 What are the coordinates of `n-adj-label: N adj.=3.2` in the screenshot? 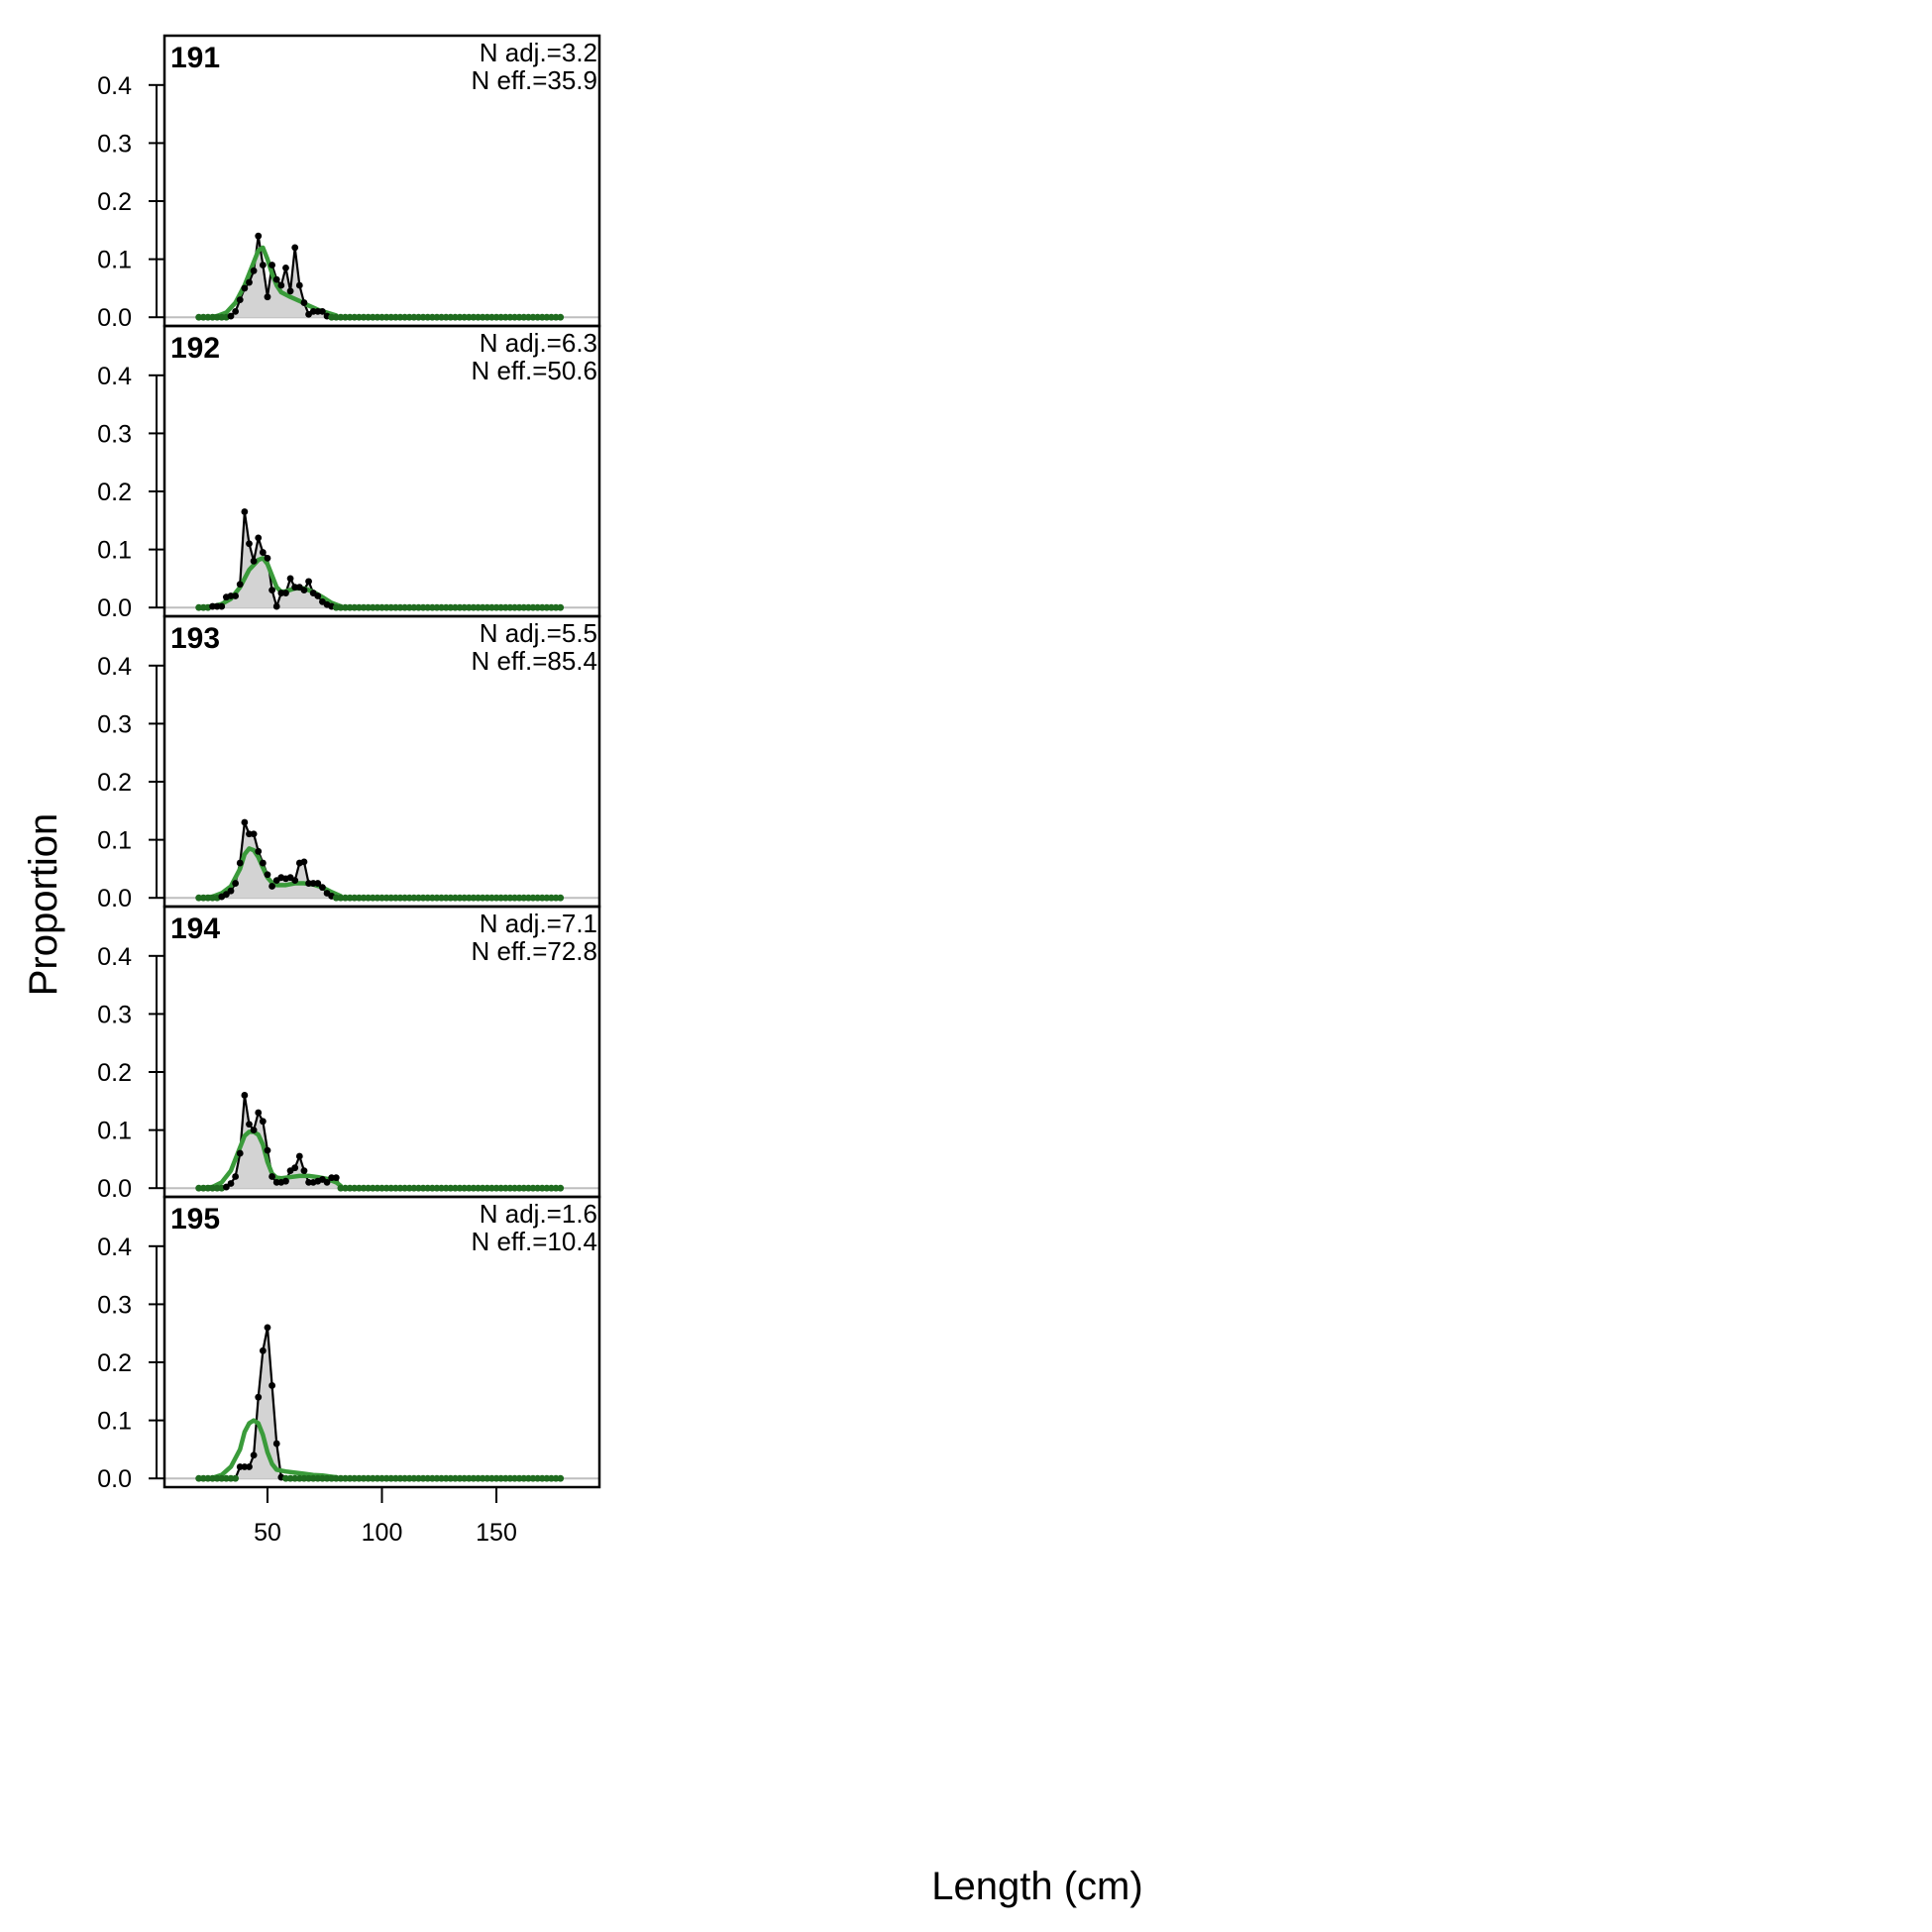 It's located at (538, 52).